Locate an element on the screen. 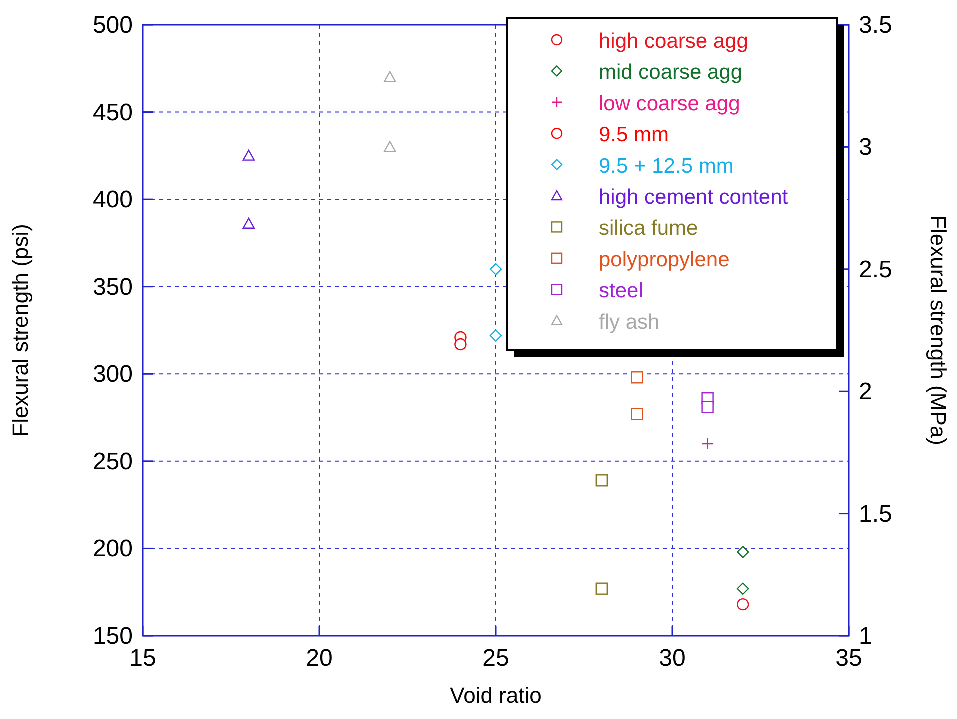  legend-label: mid coarse agg is located at coordinates (671, 72).